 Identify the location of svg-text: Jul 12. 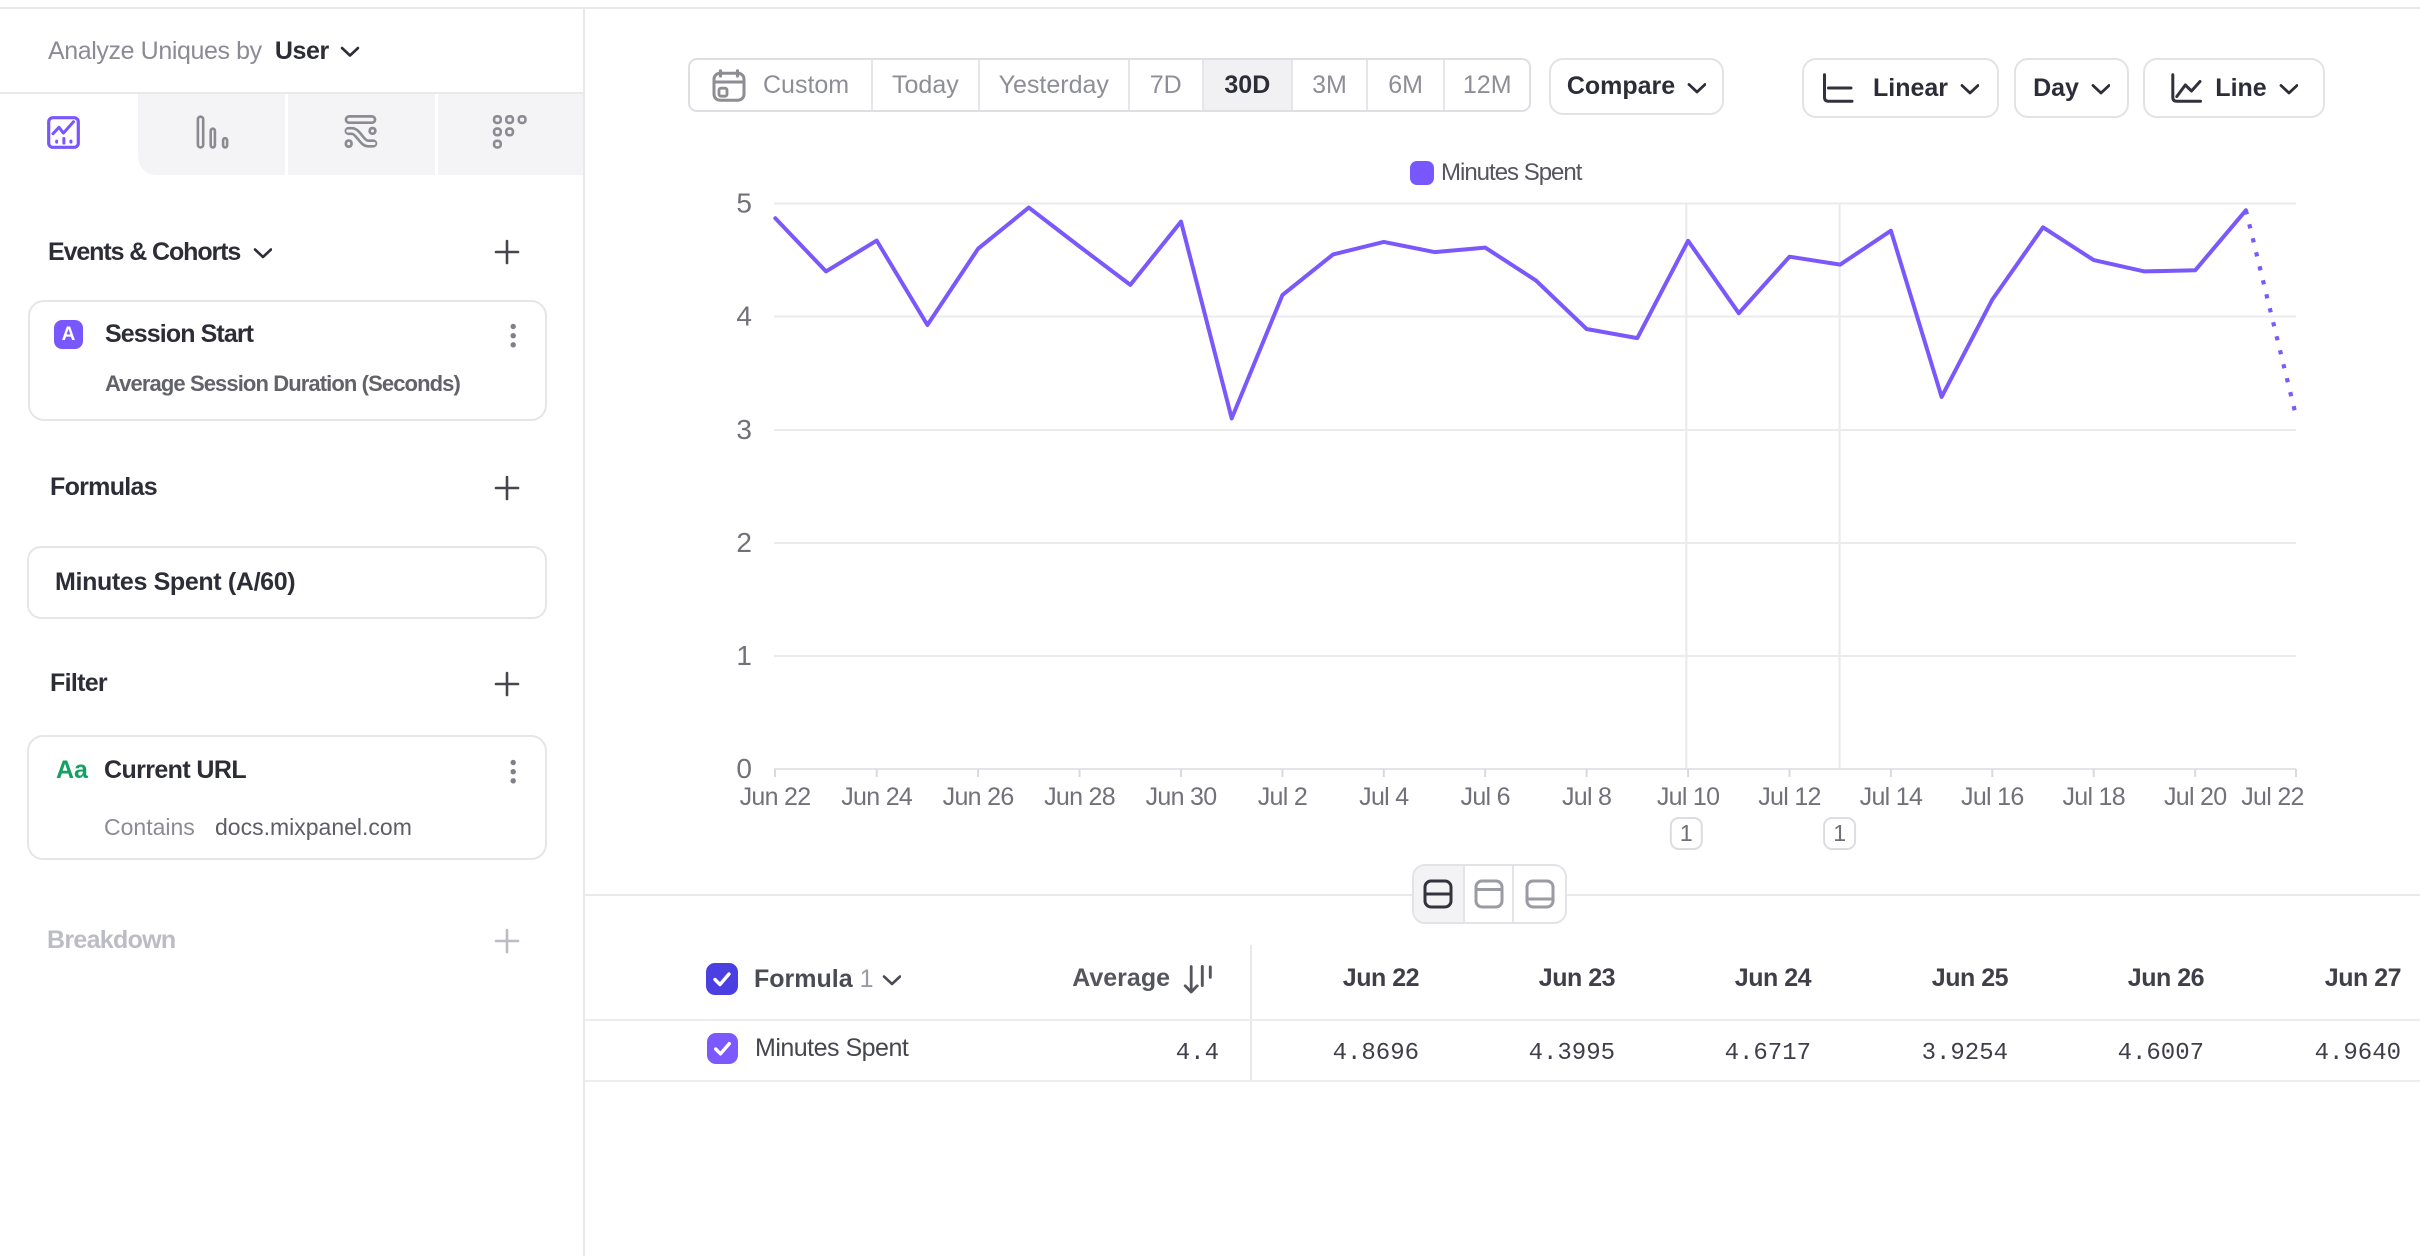
(1789, 797).